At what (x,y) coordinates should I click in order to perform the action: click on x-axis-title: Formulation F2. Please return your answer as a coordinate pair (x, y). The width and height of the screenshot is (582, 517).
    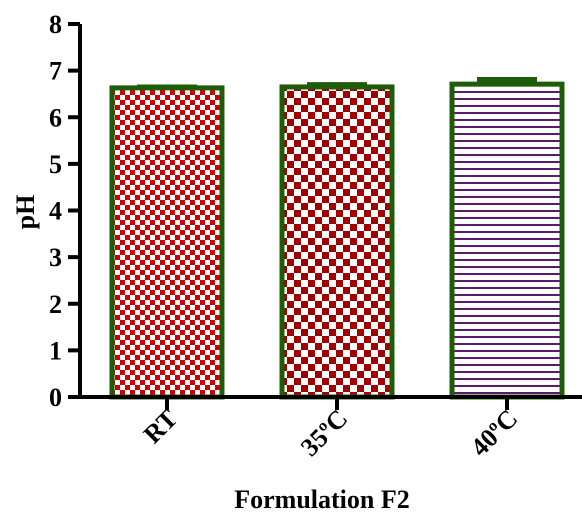
    Looking at the image, I should click on (322, 499).